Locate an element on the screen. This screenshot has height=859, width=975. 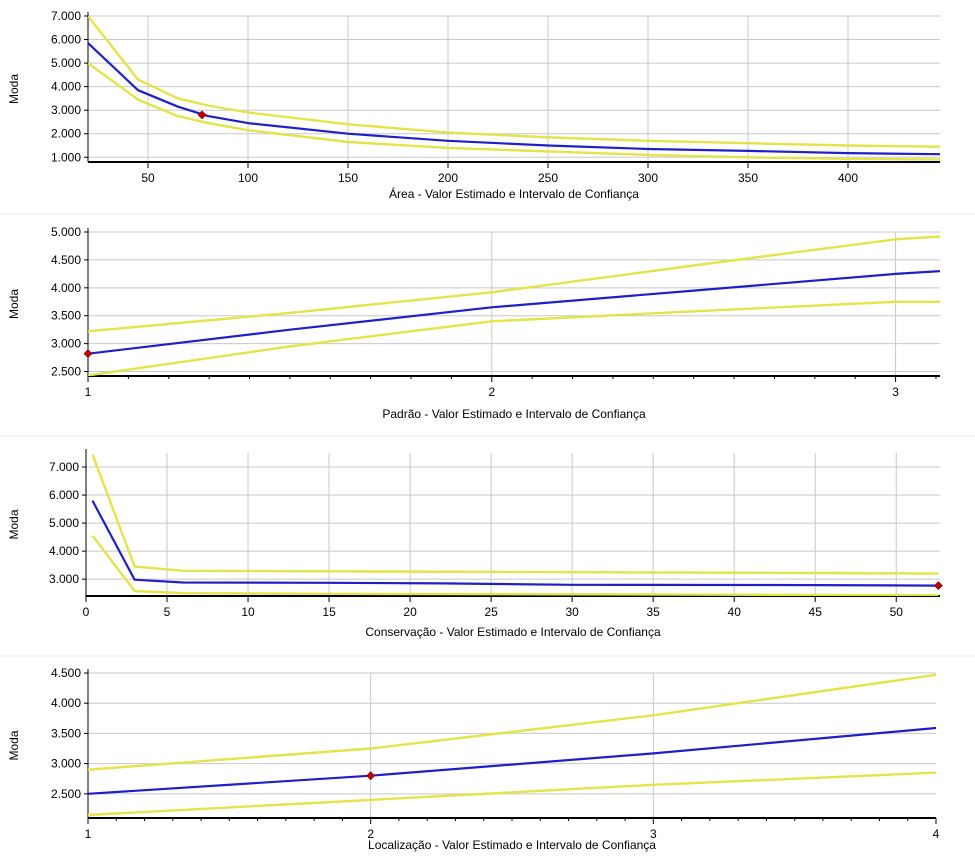
x-tick-label: 20 is located at coordinates (410, 612).